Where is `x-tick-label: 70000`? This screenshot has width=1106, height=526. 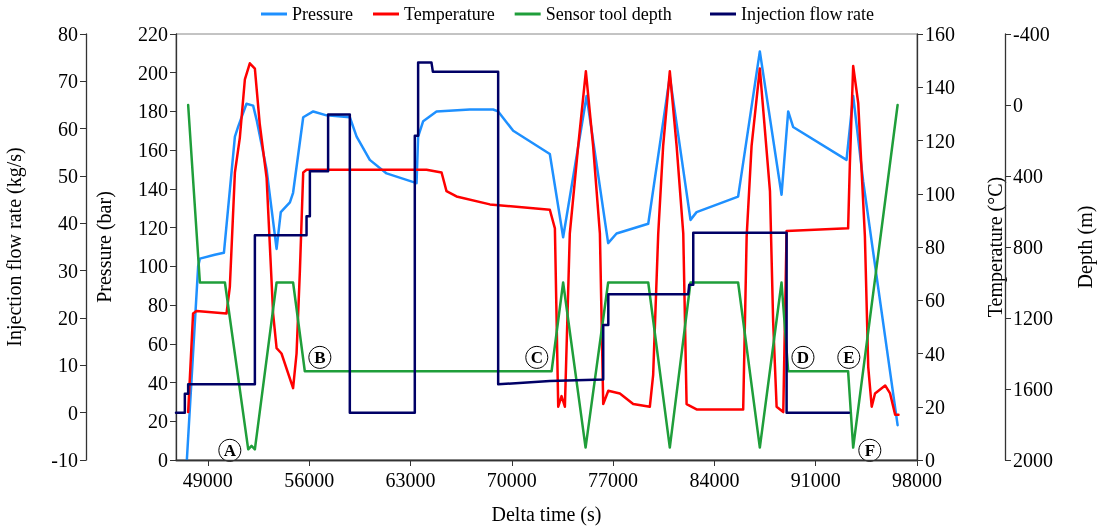 x-tick-label: 70000 is located at coordinates (511, 480).